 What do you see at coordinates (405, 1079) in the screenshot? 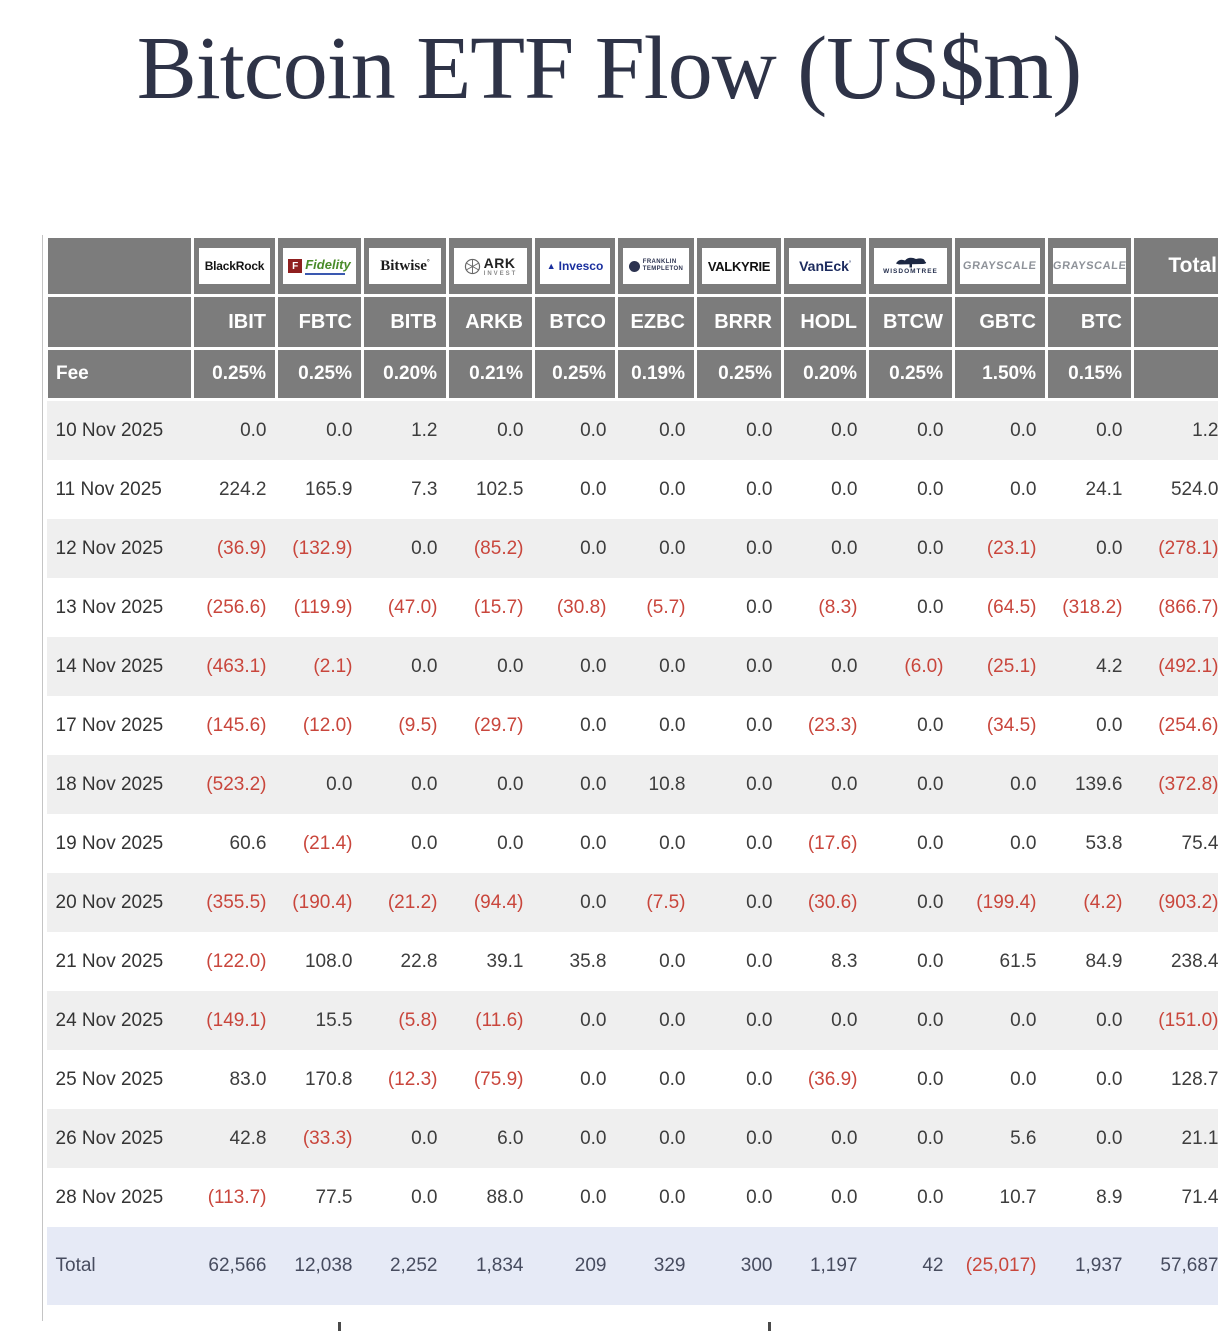
I see `flow-value: (12.3)` at bounding box center [405, 1079].